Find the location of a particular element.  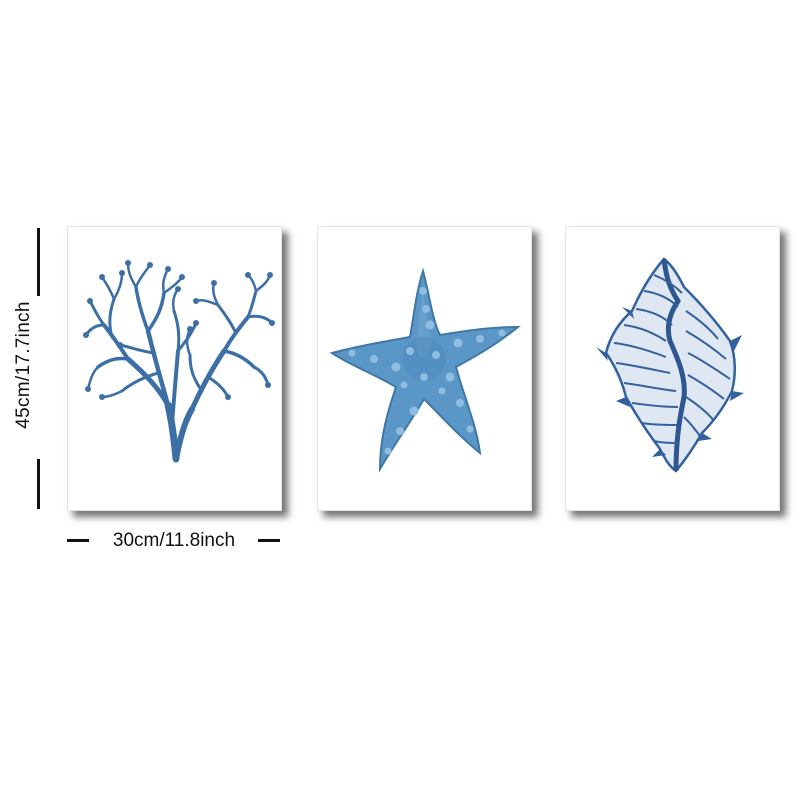

coral-icon is located at coordinates (179, 361).